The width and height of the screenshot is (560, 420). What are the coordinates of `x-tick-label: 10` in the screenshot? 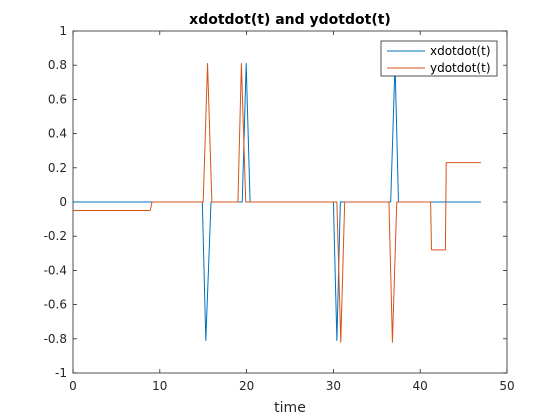 It's located at (159, 386).